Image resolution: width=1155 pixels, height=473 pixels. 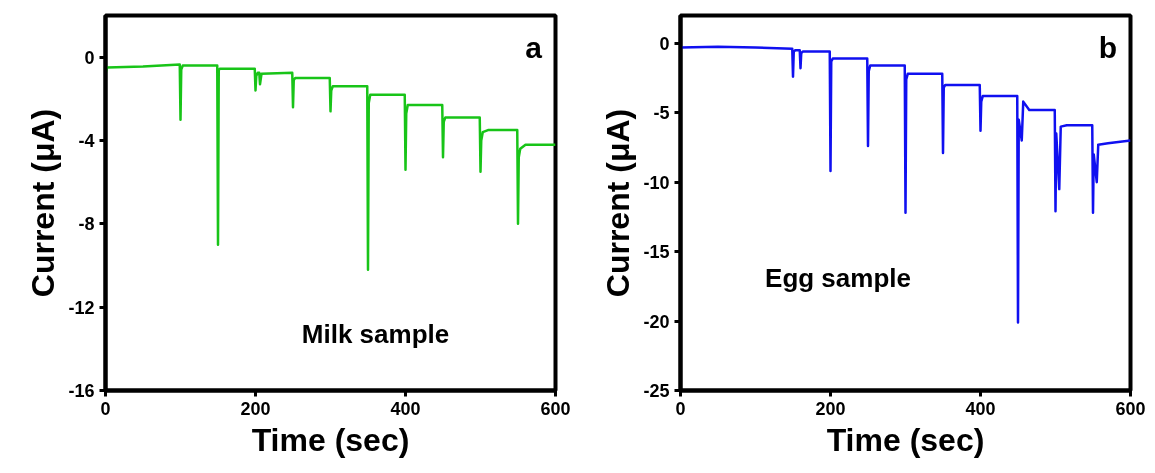 I want to click on annotation: Milk sample, so click(x=375, y=334).